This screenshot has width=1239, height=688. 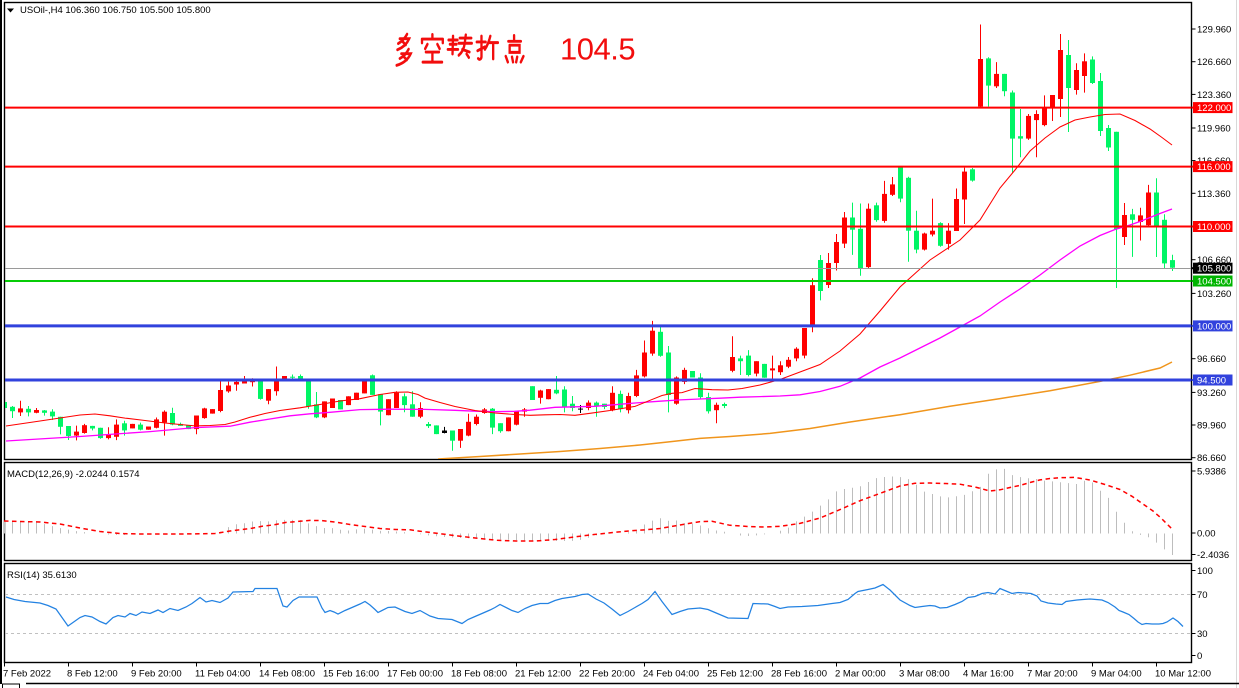 I want to click on svg-text: 106.660, so click(x=1214, y=260).